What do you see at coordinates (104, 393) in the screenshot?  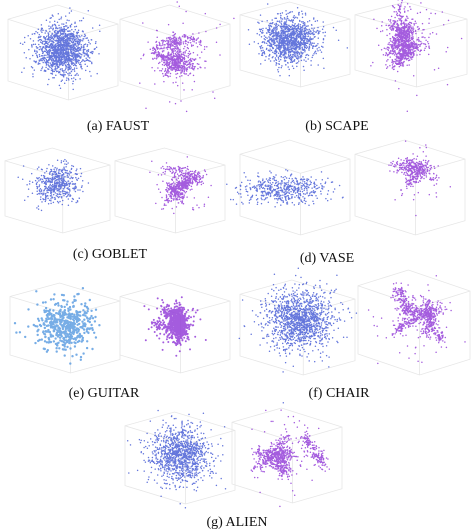 I see `caption: (e) GUITAR` at bounding box center [104, 393].